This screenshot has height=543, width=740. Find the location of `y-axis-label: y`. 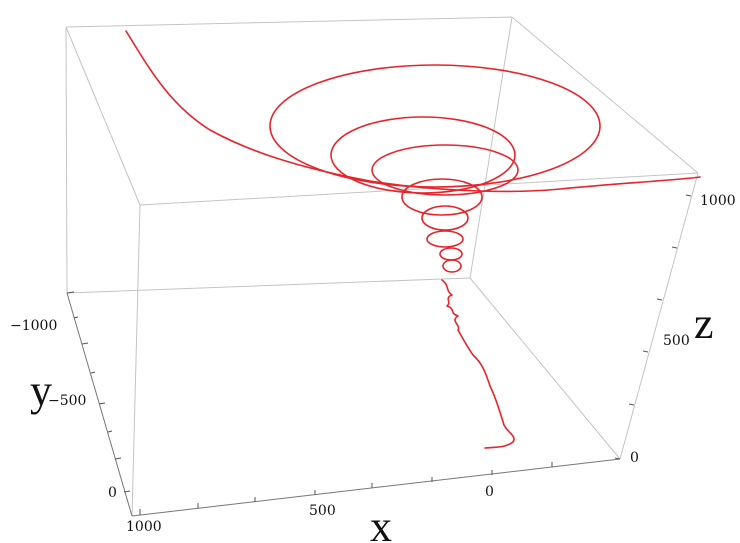

y-axis-label: y is located at coordinates (41, 390).